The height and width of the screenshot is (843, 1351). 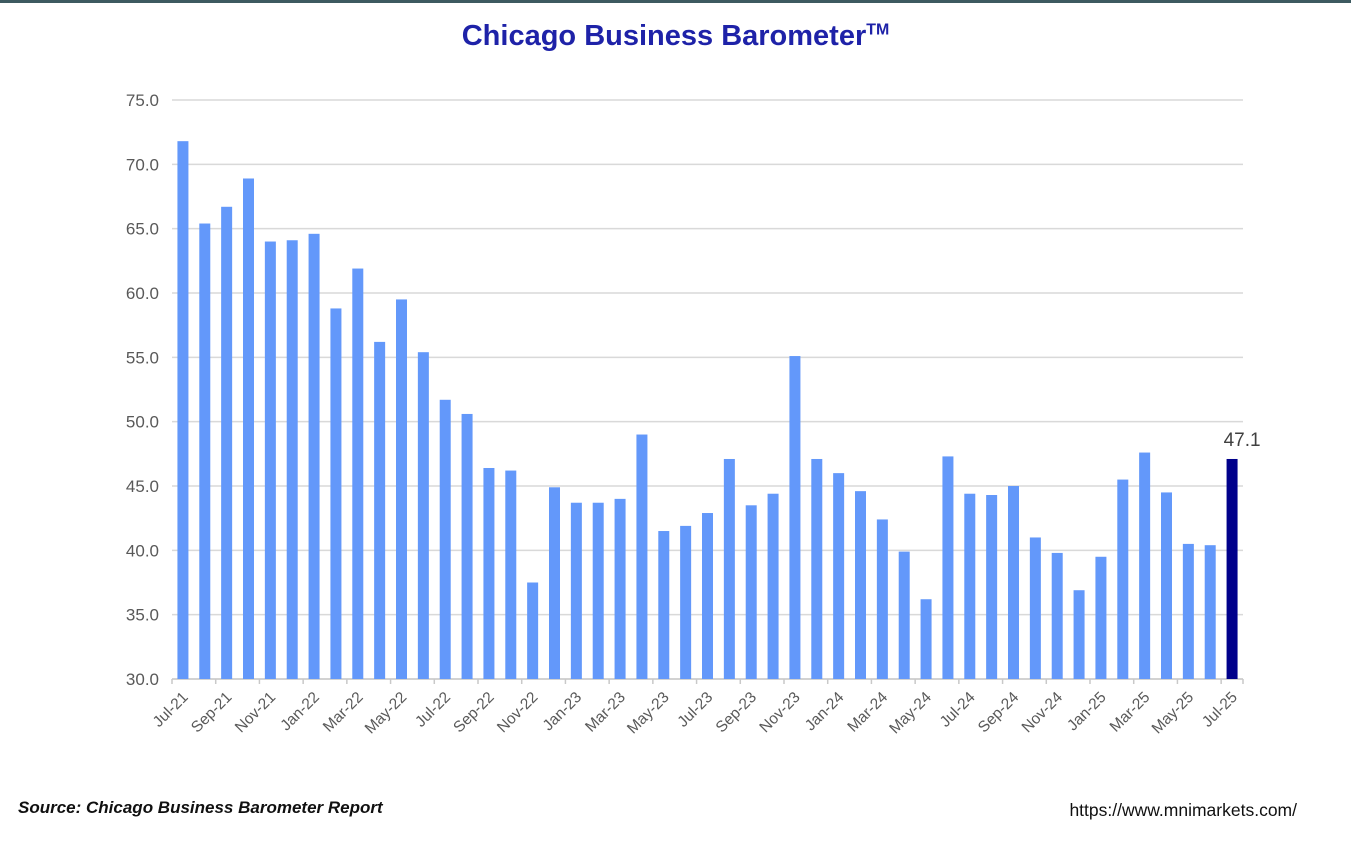 What do you see at coordinates (664, 36) in the screenshot?
I see `chart-title-text: Chicago Business Barometer` at bounding box center [664, 36].